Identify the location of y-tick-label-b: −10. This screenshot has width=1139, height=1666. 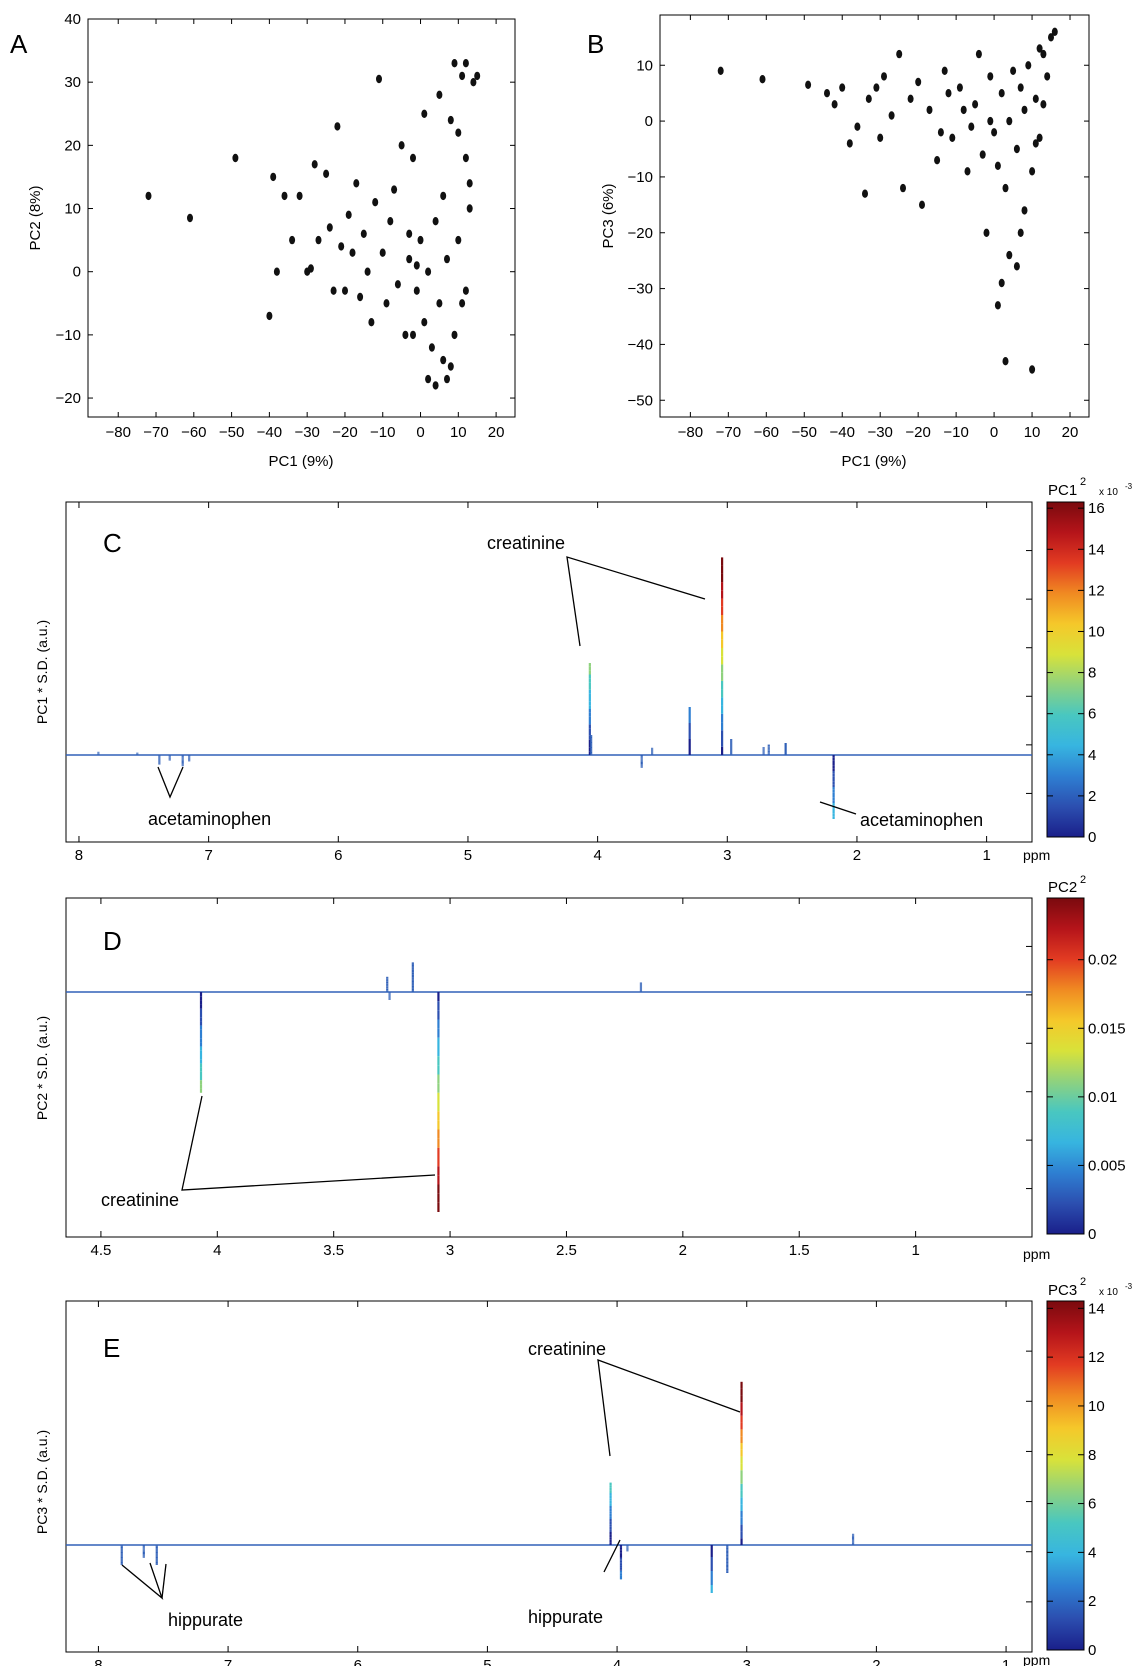
(640, 177).